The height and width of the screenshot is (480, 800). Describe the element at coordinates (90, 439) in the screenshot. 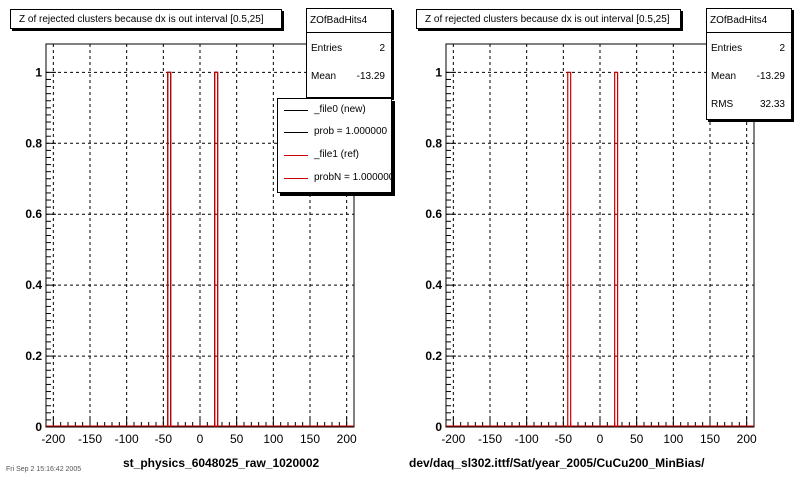

I see `x-tick-label: -150` at that location.